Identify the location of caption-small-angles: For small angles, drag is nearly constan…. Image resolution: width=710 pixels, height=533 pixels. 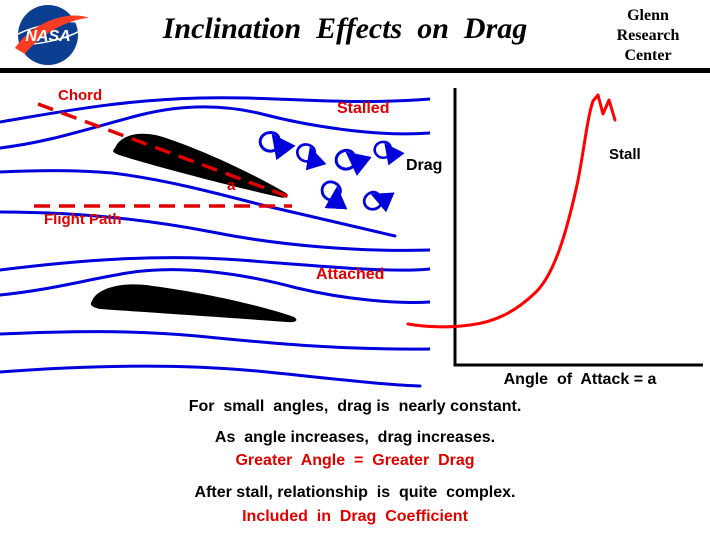
(355, 406).